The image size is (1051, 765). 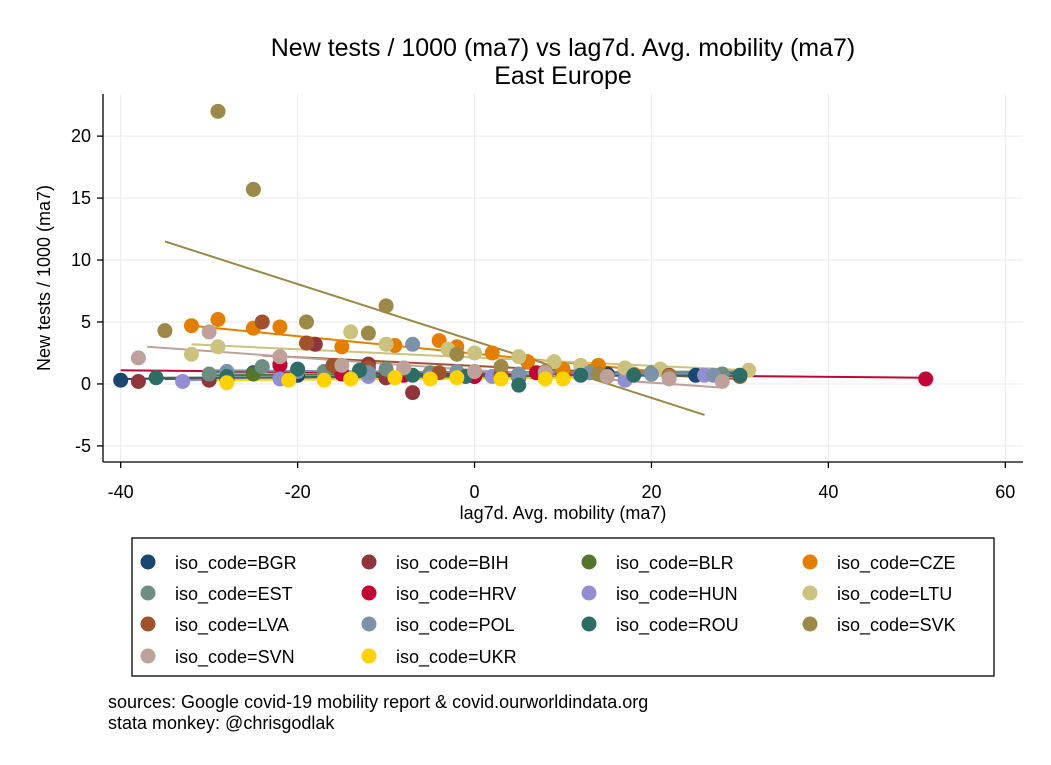 I want to click on legend-label: iso_code=CZE, so click(x=896, y=563).